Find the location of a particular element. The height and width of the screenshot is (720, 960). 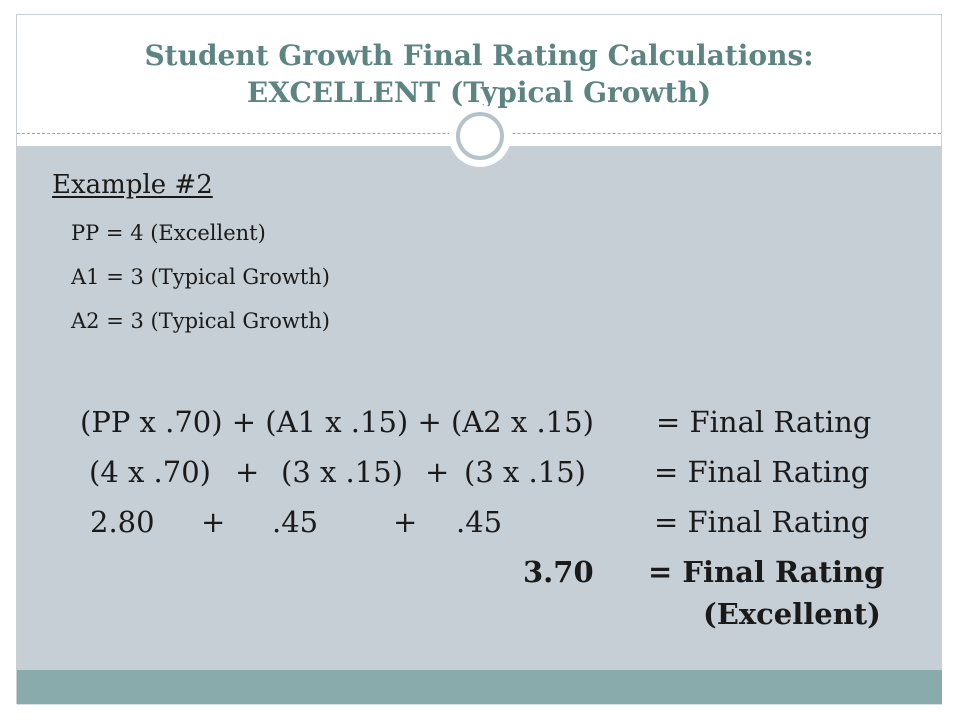

products-result-label: = Final Rating is located at coordinates (762, 522).